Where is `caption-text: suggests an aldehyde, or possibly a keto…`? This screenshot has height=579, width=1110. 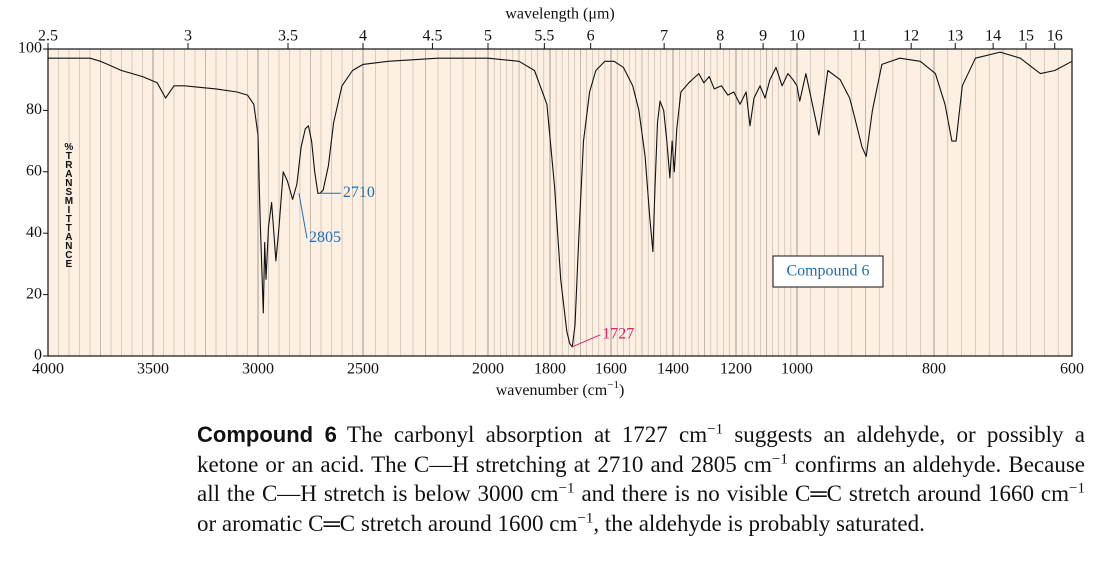 caption-text: suggests an aldehyde, or possibly a keto… is located at coordinates (641, 449).